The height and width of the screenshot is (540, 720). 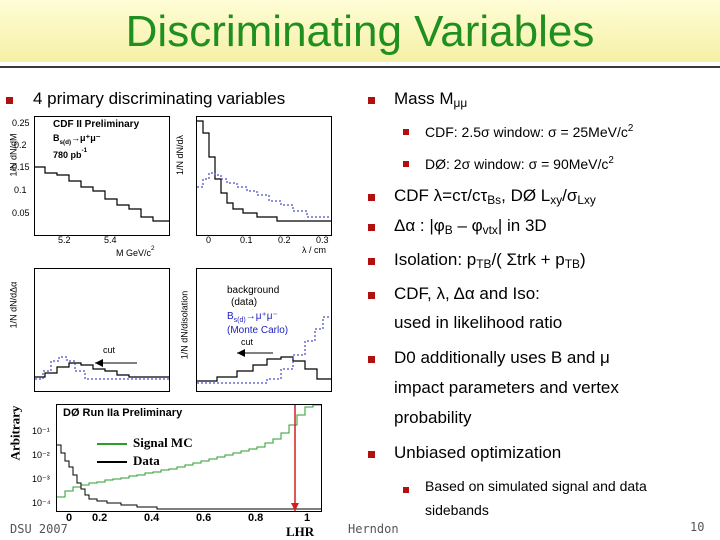 I want to click on tl-y-tick: 0.25, so click(x=21, y=123).